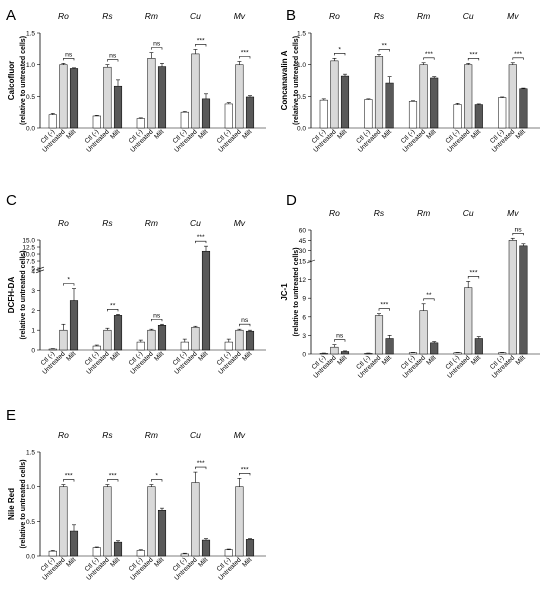  What do you see at coordinates (291, 200) in the screenshot?
I see `panel-letter: D` at bounding box center [291, 200].